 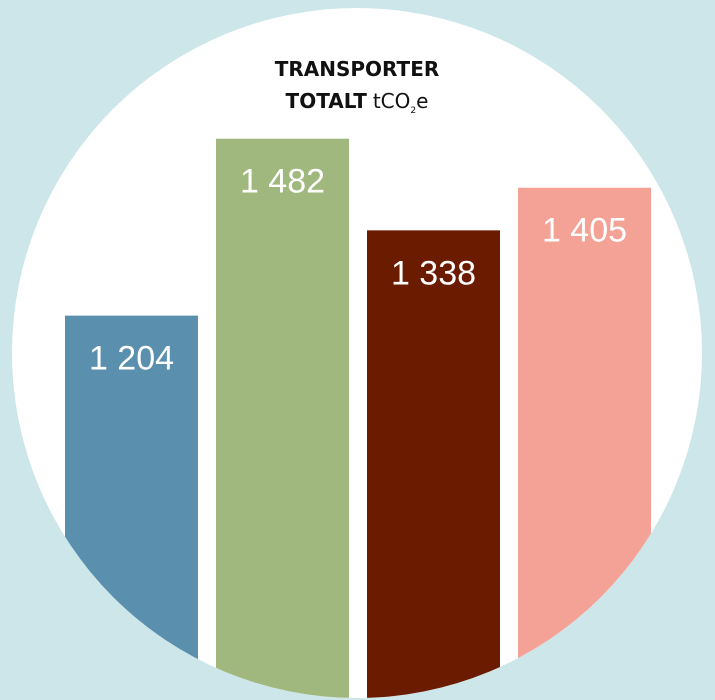 I want to click on chart-title: TRANSPORTER, so click(x=357, y=69).